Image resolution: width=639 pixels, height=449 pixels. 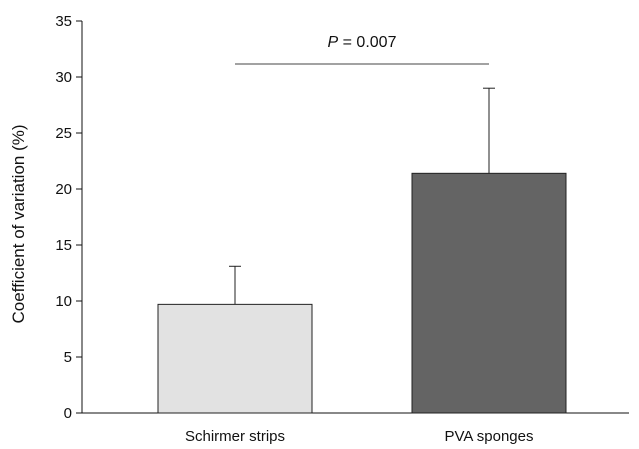 What do you see at coordinates (489, 436) in the screenshot?
I see `x-category-label: PVA sponges` at bounding box center [489, 436].